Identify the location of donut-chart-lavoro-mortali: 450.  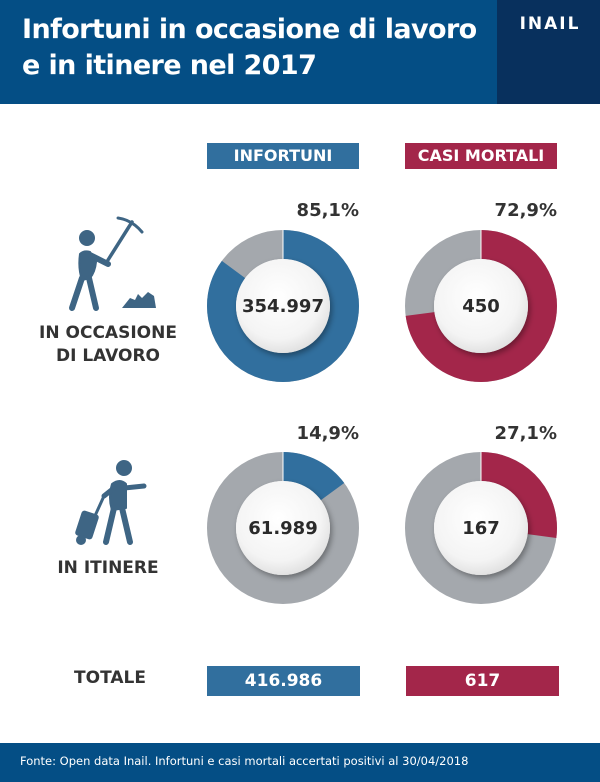
(481, 306).